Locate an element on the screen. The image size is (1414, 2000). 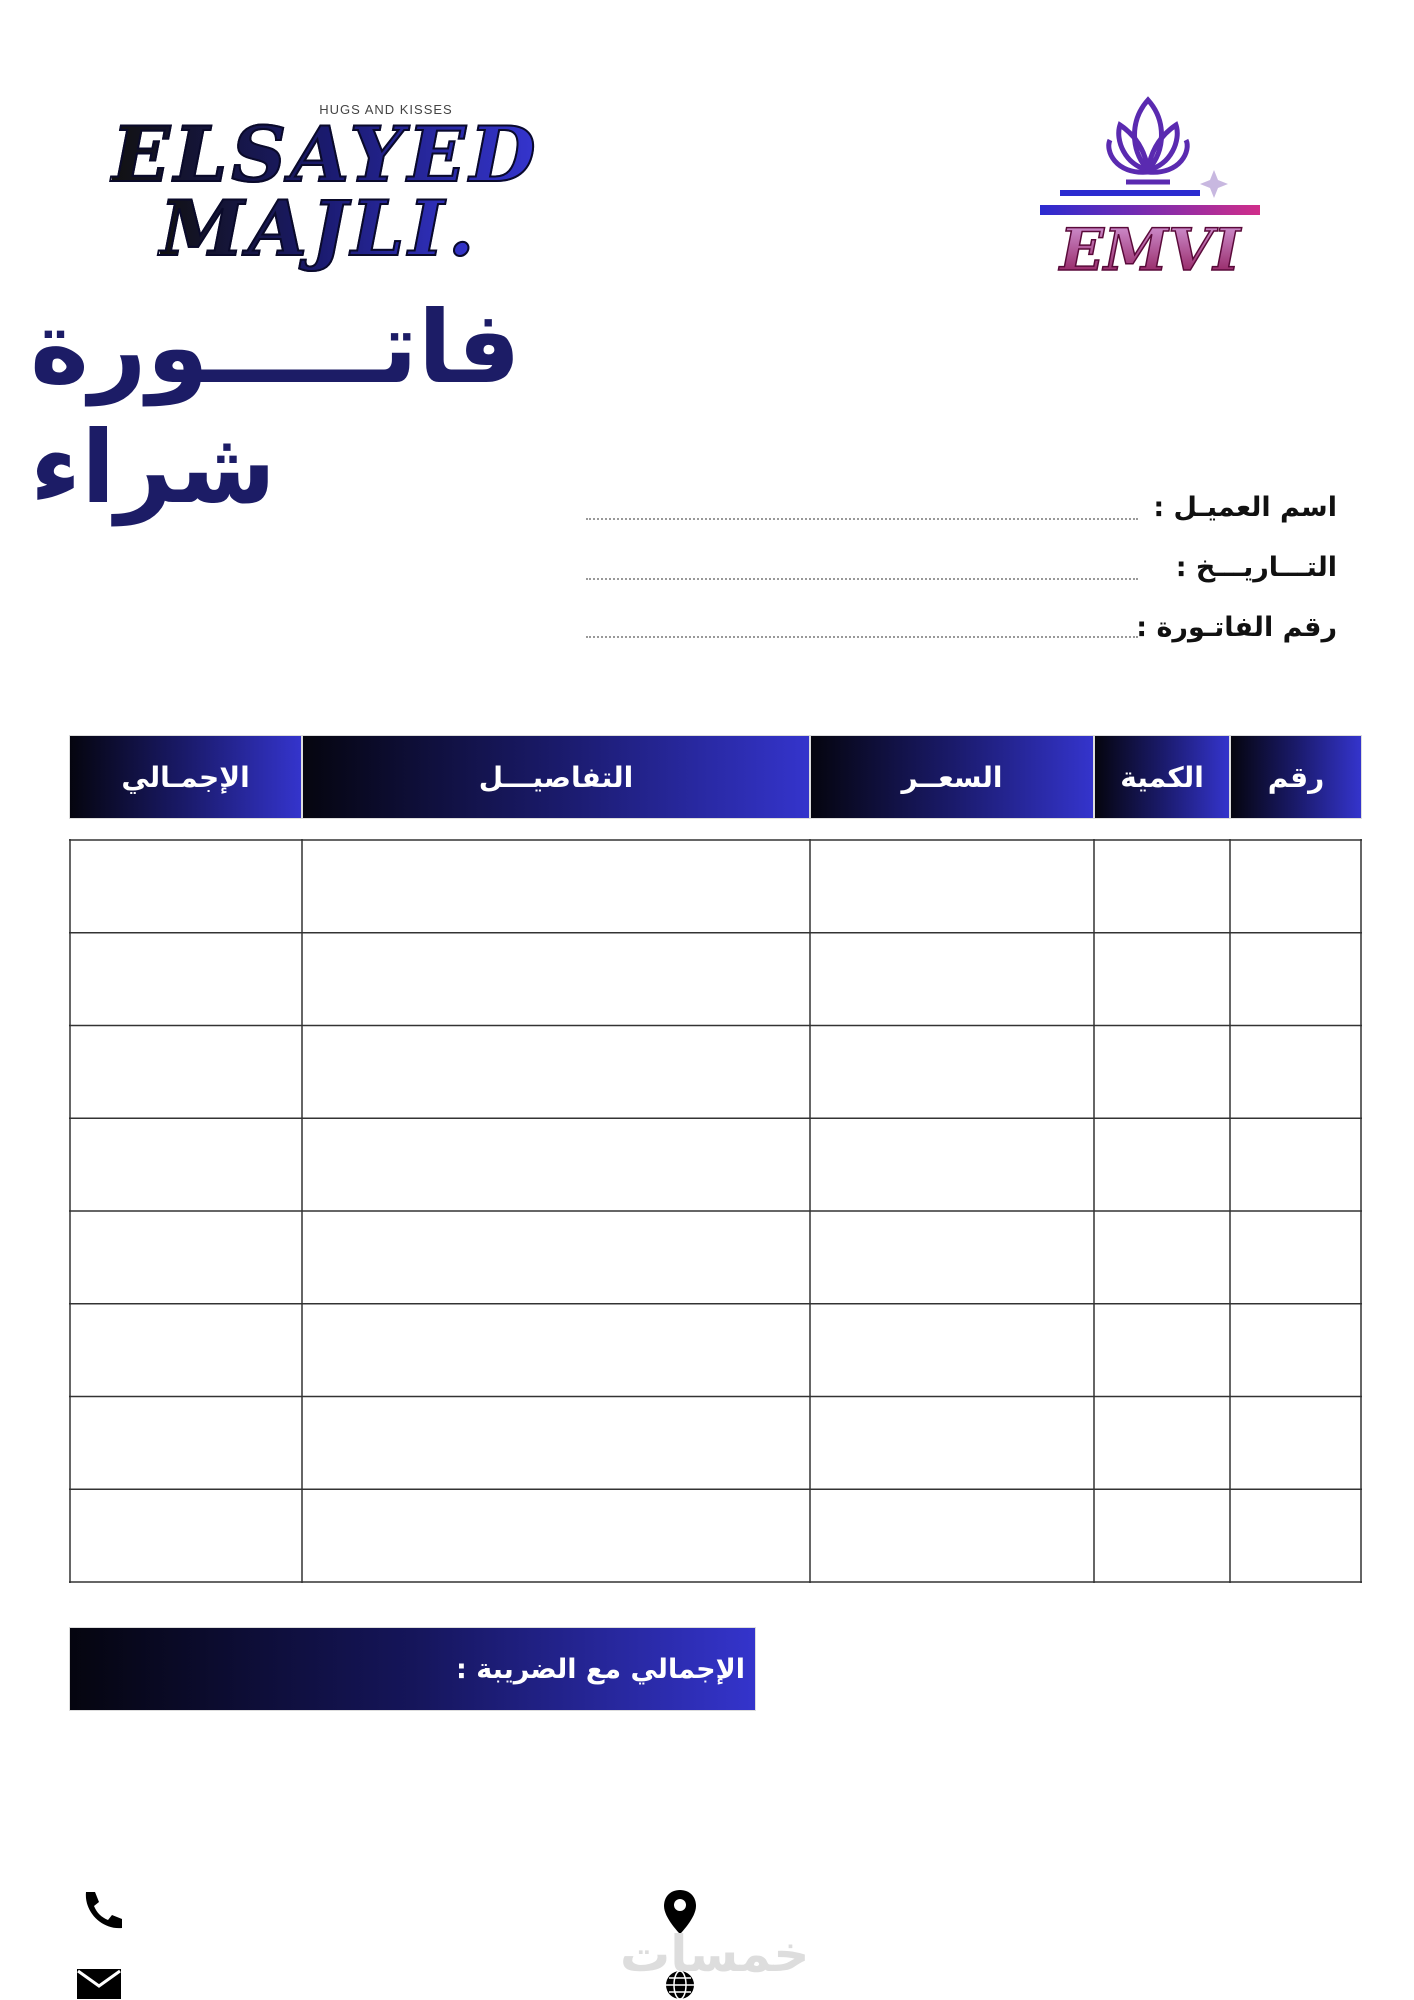
invoice-title: فاتـــــورة شراء is located at coordinates (275, 407).